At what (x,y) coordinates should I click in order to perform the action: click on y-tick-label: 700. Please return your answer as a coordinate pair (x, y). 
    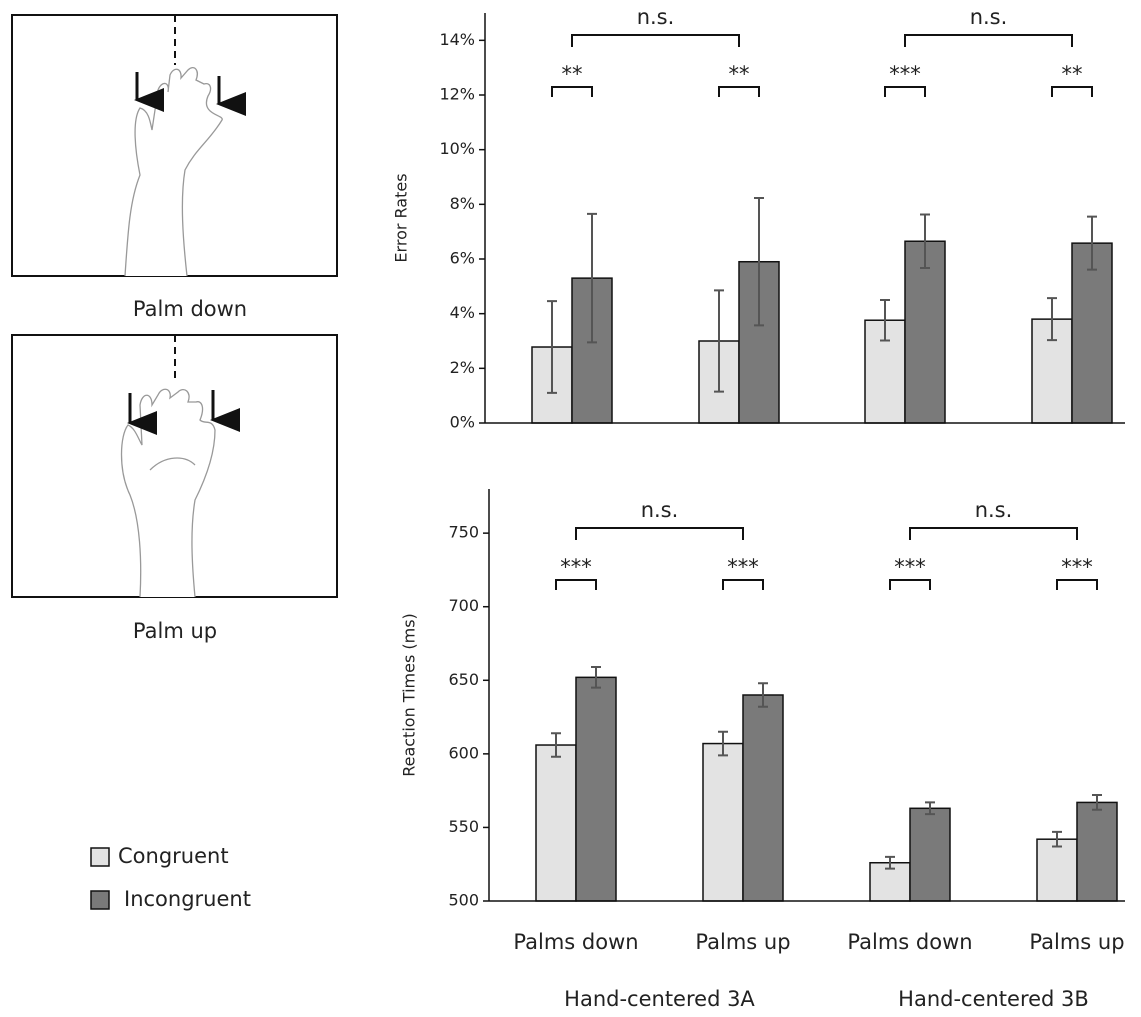
    Looking at the image, I should click on (463, 605).